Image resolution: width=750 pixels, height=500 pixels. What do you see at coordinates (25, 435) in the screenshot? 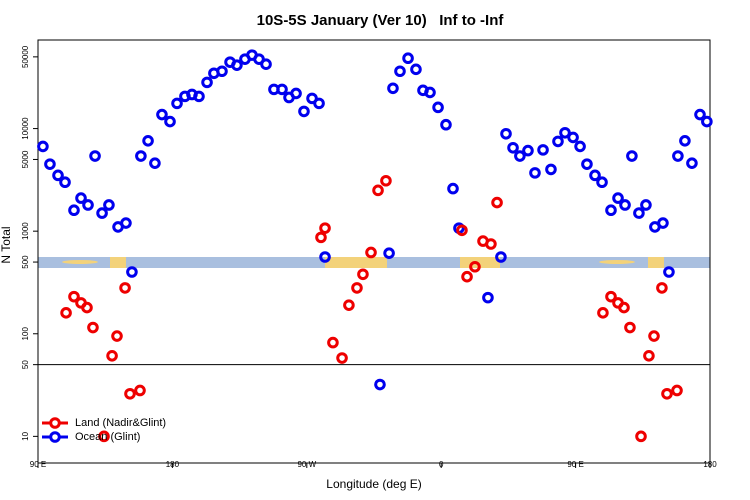
I see `y-tick-label: 10` at bounding box center [25, 435].